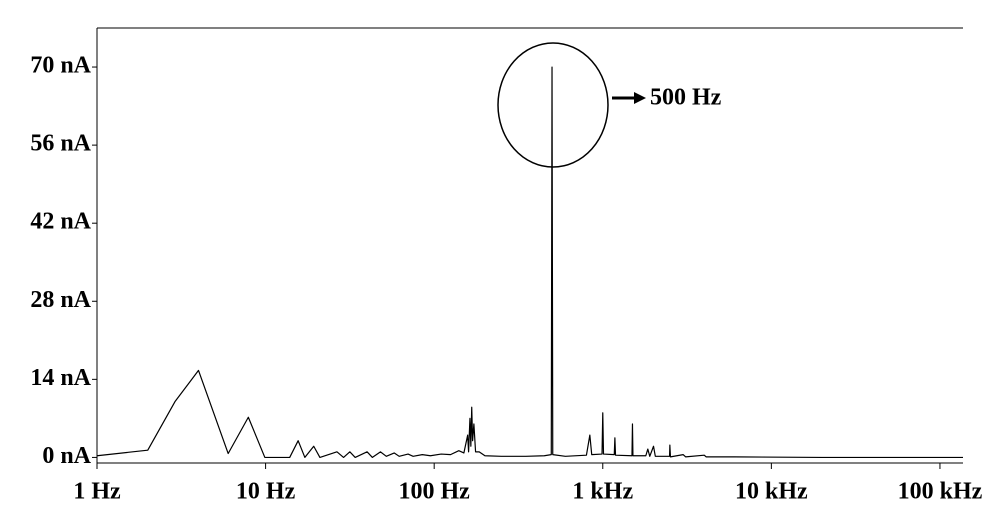  Describe the element at coordinates (553, 105) in the screenshot. I see `annotation-circle` at that location.